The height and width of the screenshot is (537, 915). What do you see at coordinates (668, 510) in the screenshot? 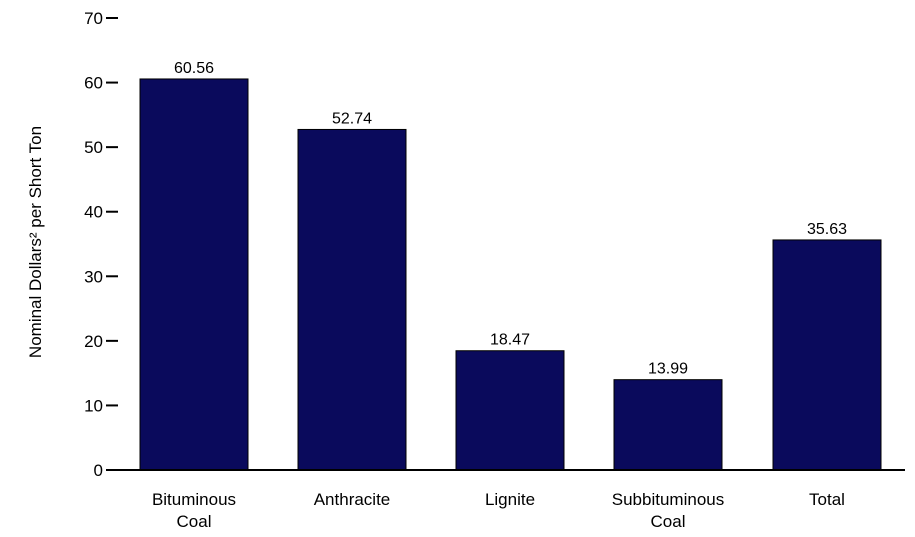
I see `x-category-label: Subbituminous Coal` at bounding box center [668, 510].